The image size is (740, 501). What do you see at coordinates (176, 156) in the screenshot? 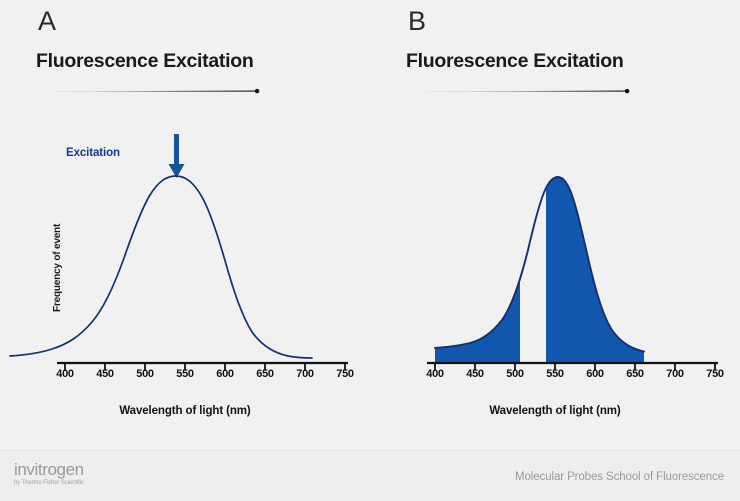
I see `excitation-arrow-icon` at bounding box center [176, 156].